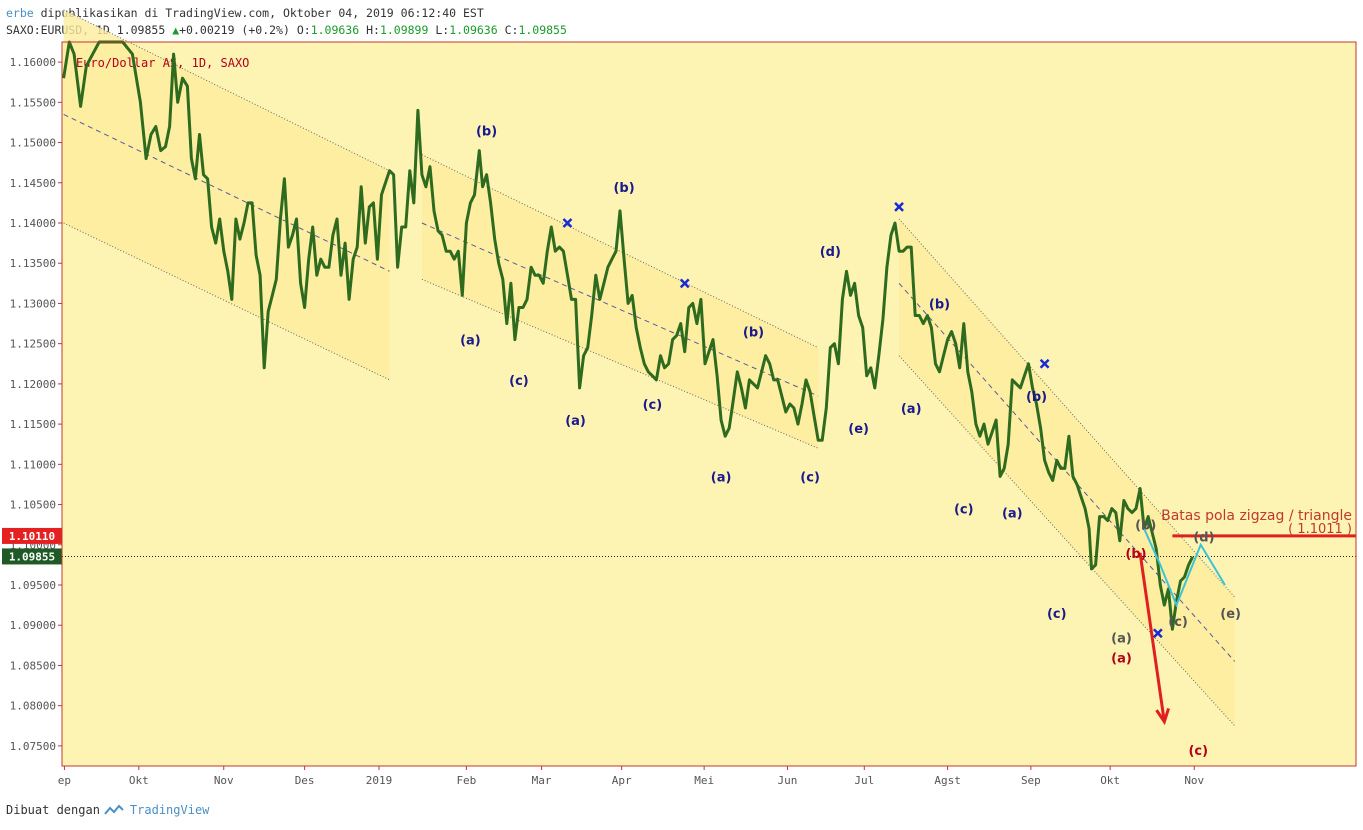 This screenshot has height=830, width=1363. I want to click on y-tick-label: 1.11500, so click(33, 424).